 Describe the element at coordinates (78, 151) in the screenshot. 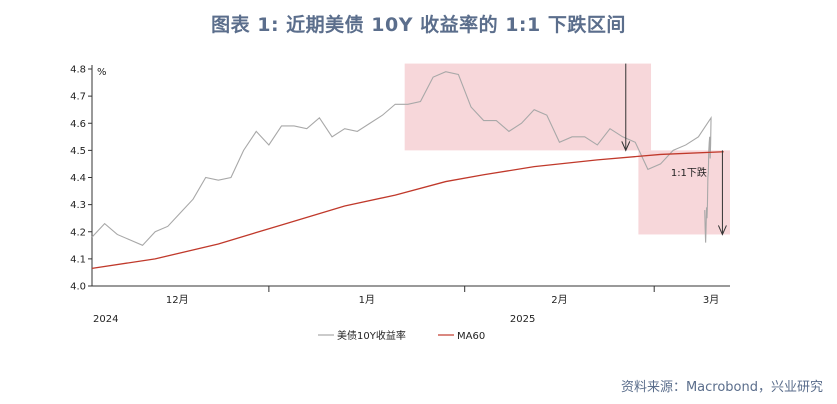

I see `y-tick-label: 4.5` at that location.